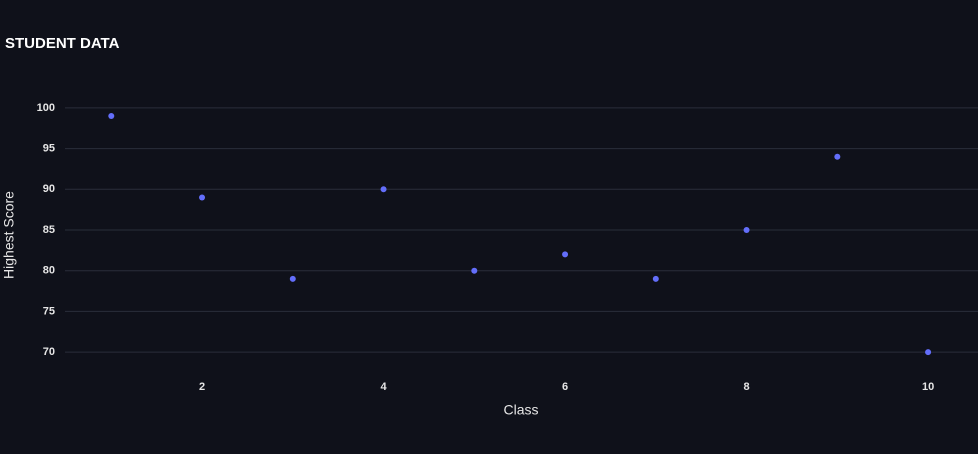  What do you see at coordinates (383, 387) in the screenshot?
I see `x-tick-label: 4` at bounding box center [383, 387].